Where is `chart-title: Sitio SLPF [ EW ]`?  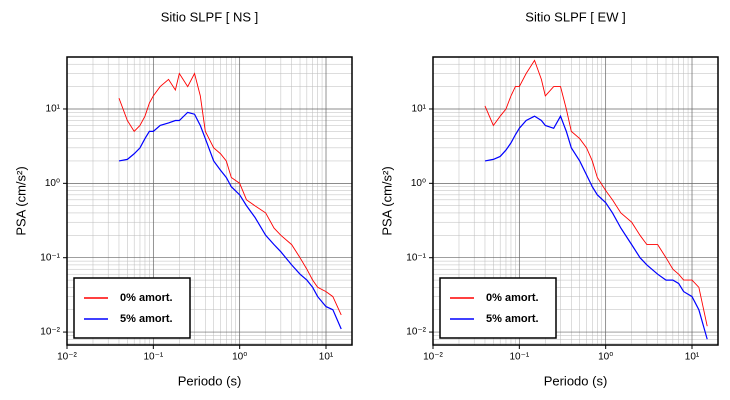 chart-title: Sitio SLPF [ EW ] is located at coordinates (575, 16).